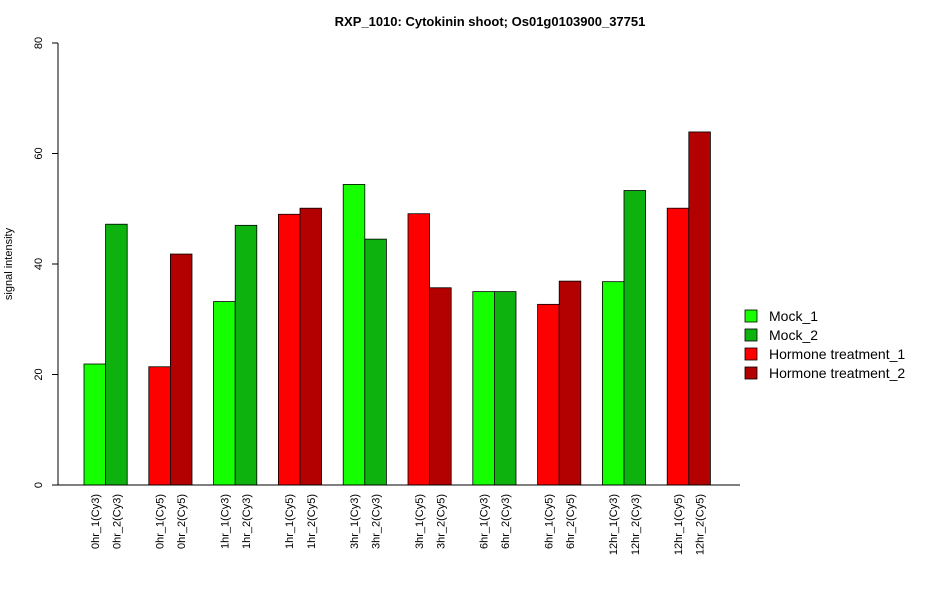 The width and height of the screenshot is (950, 600). I want to click on y-tick-label: 60, so click(39, 153).